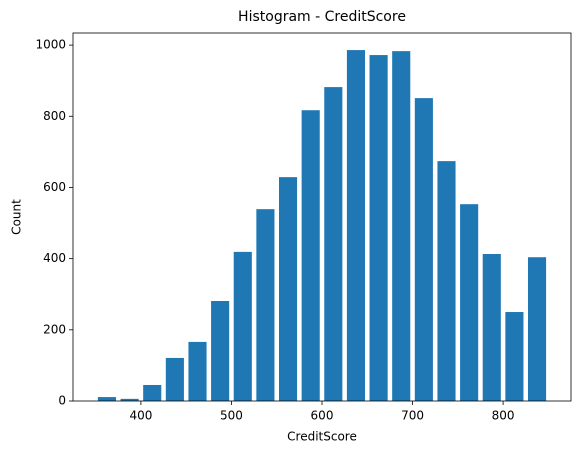 Image resolution: width=580 pixels, height=455 pixels. Describe the element at coordinates (231, 416) in the screenshot. I see `x-tick-label: 500` at that location.